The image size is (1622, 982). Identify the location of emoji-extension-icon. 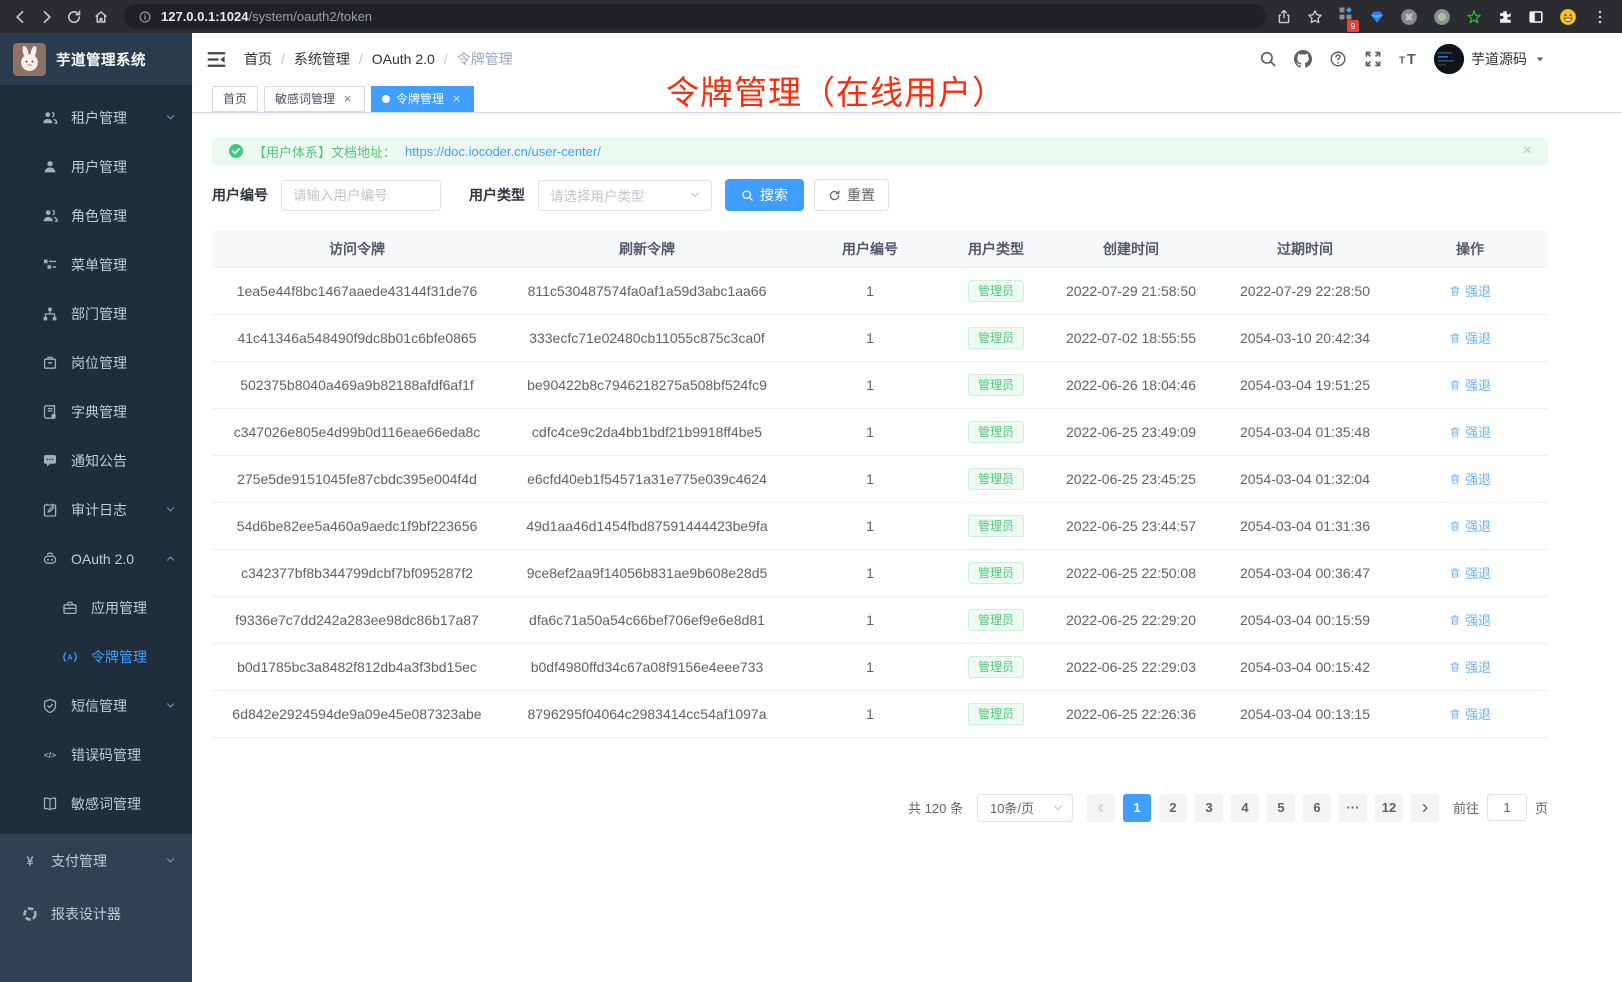
(1568, 17).